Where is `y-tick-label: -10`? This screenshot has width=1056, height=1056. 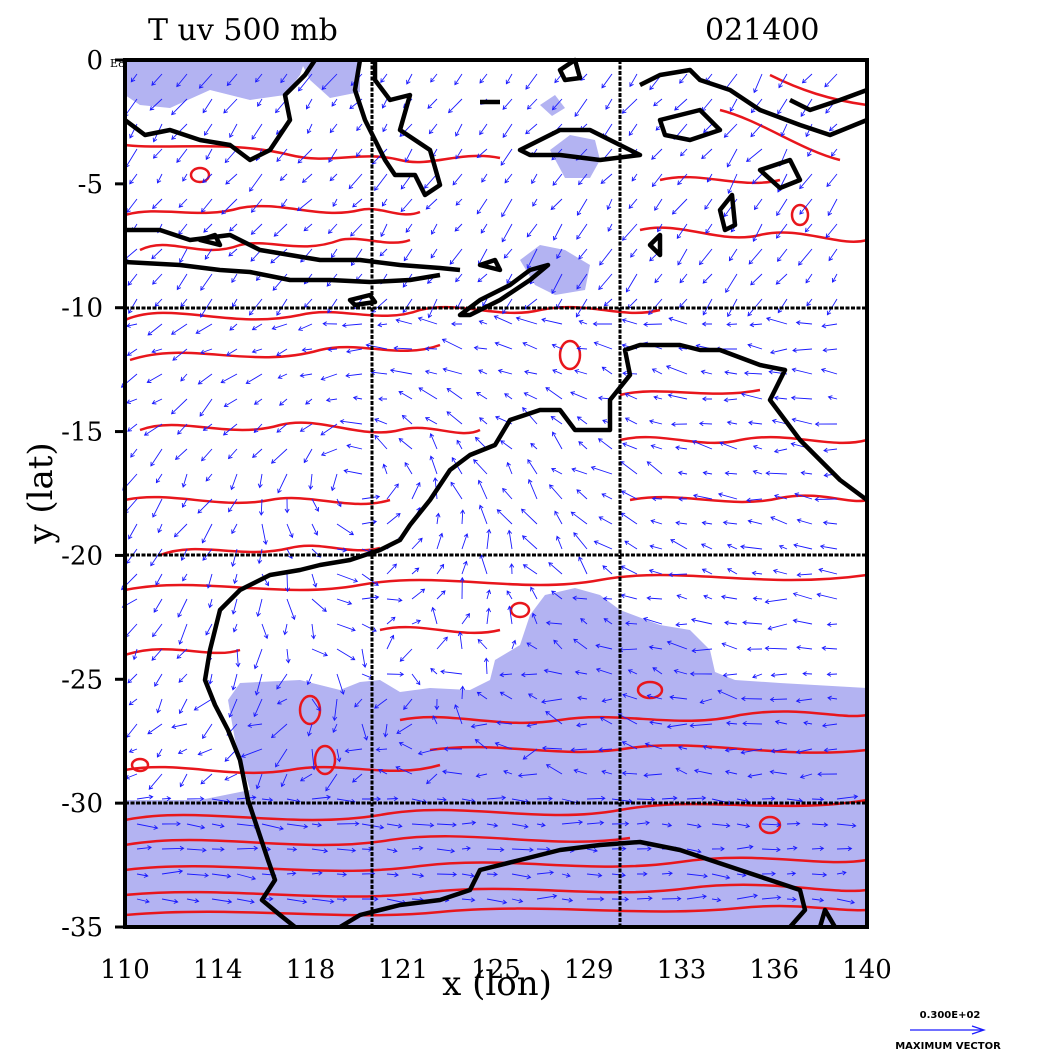 y-tick-label: -10 is located at coordinates (82, 309).